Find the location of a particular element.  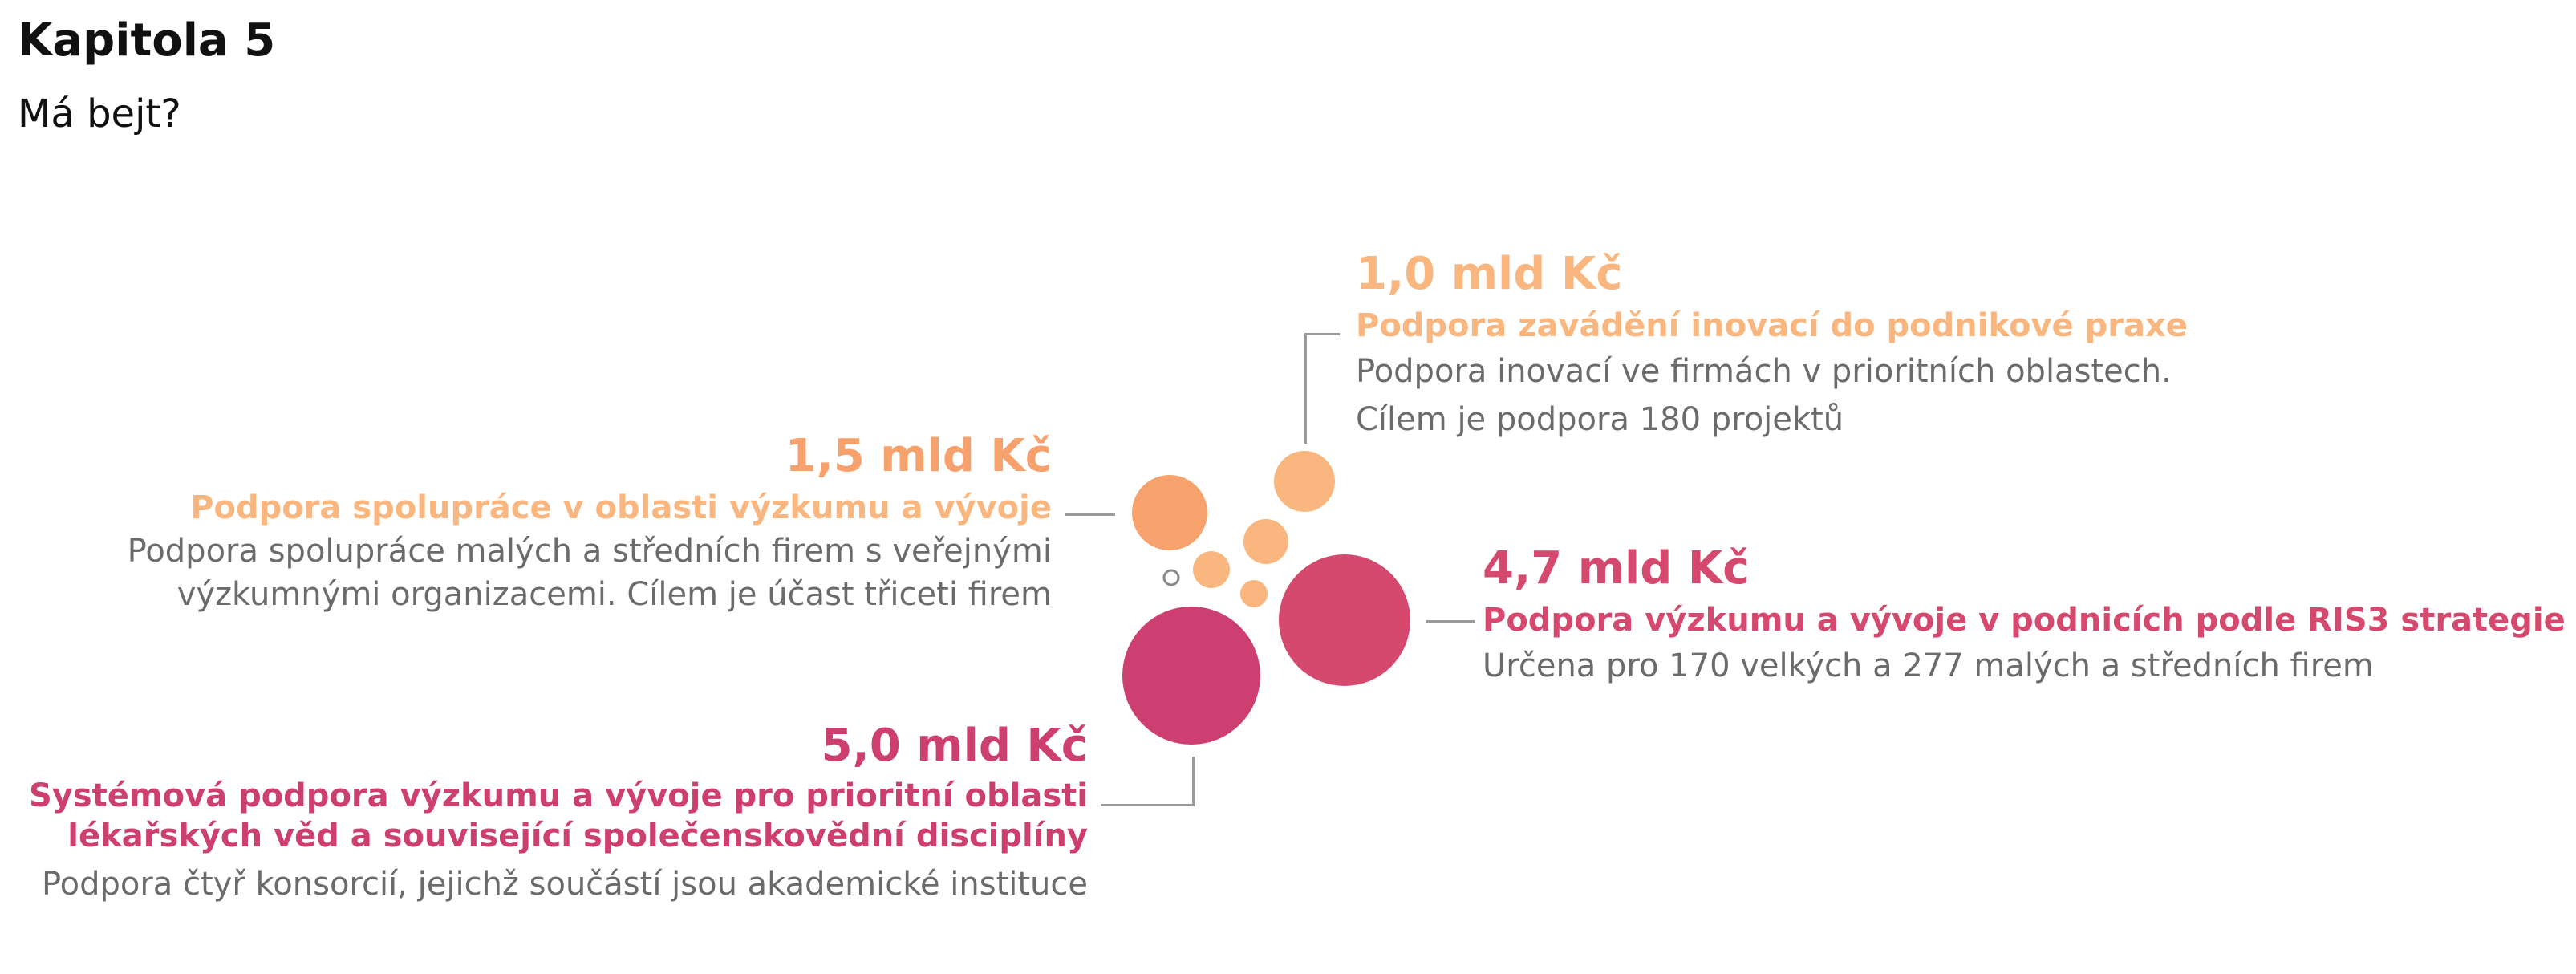

bubble-medical is located at coordinates (1191, 676).